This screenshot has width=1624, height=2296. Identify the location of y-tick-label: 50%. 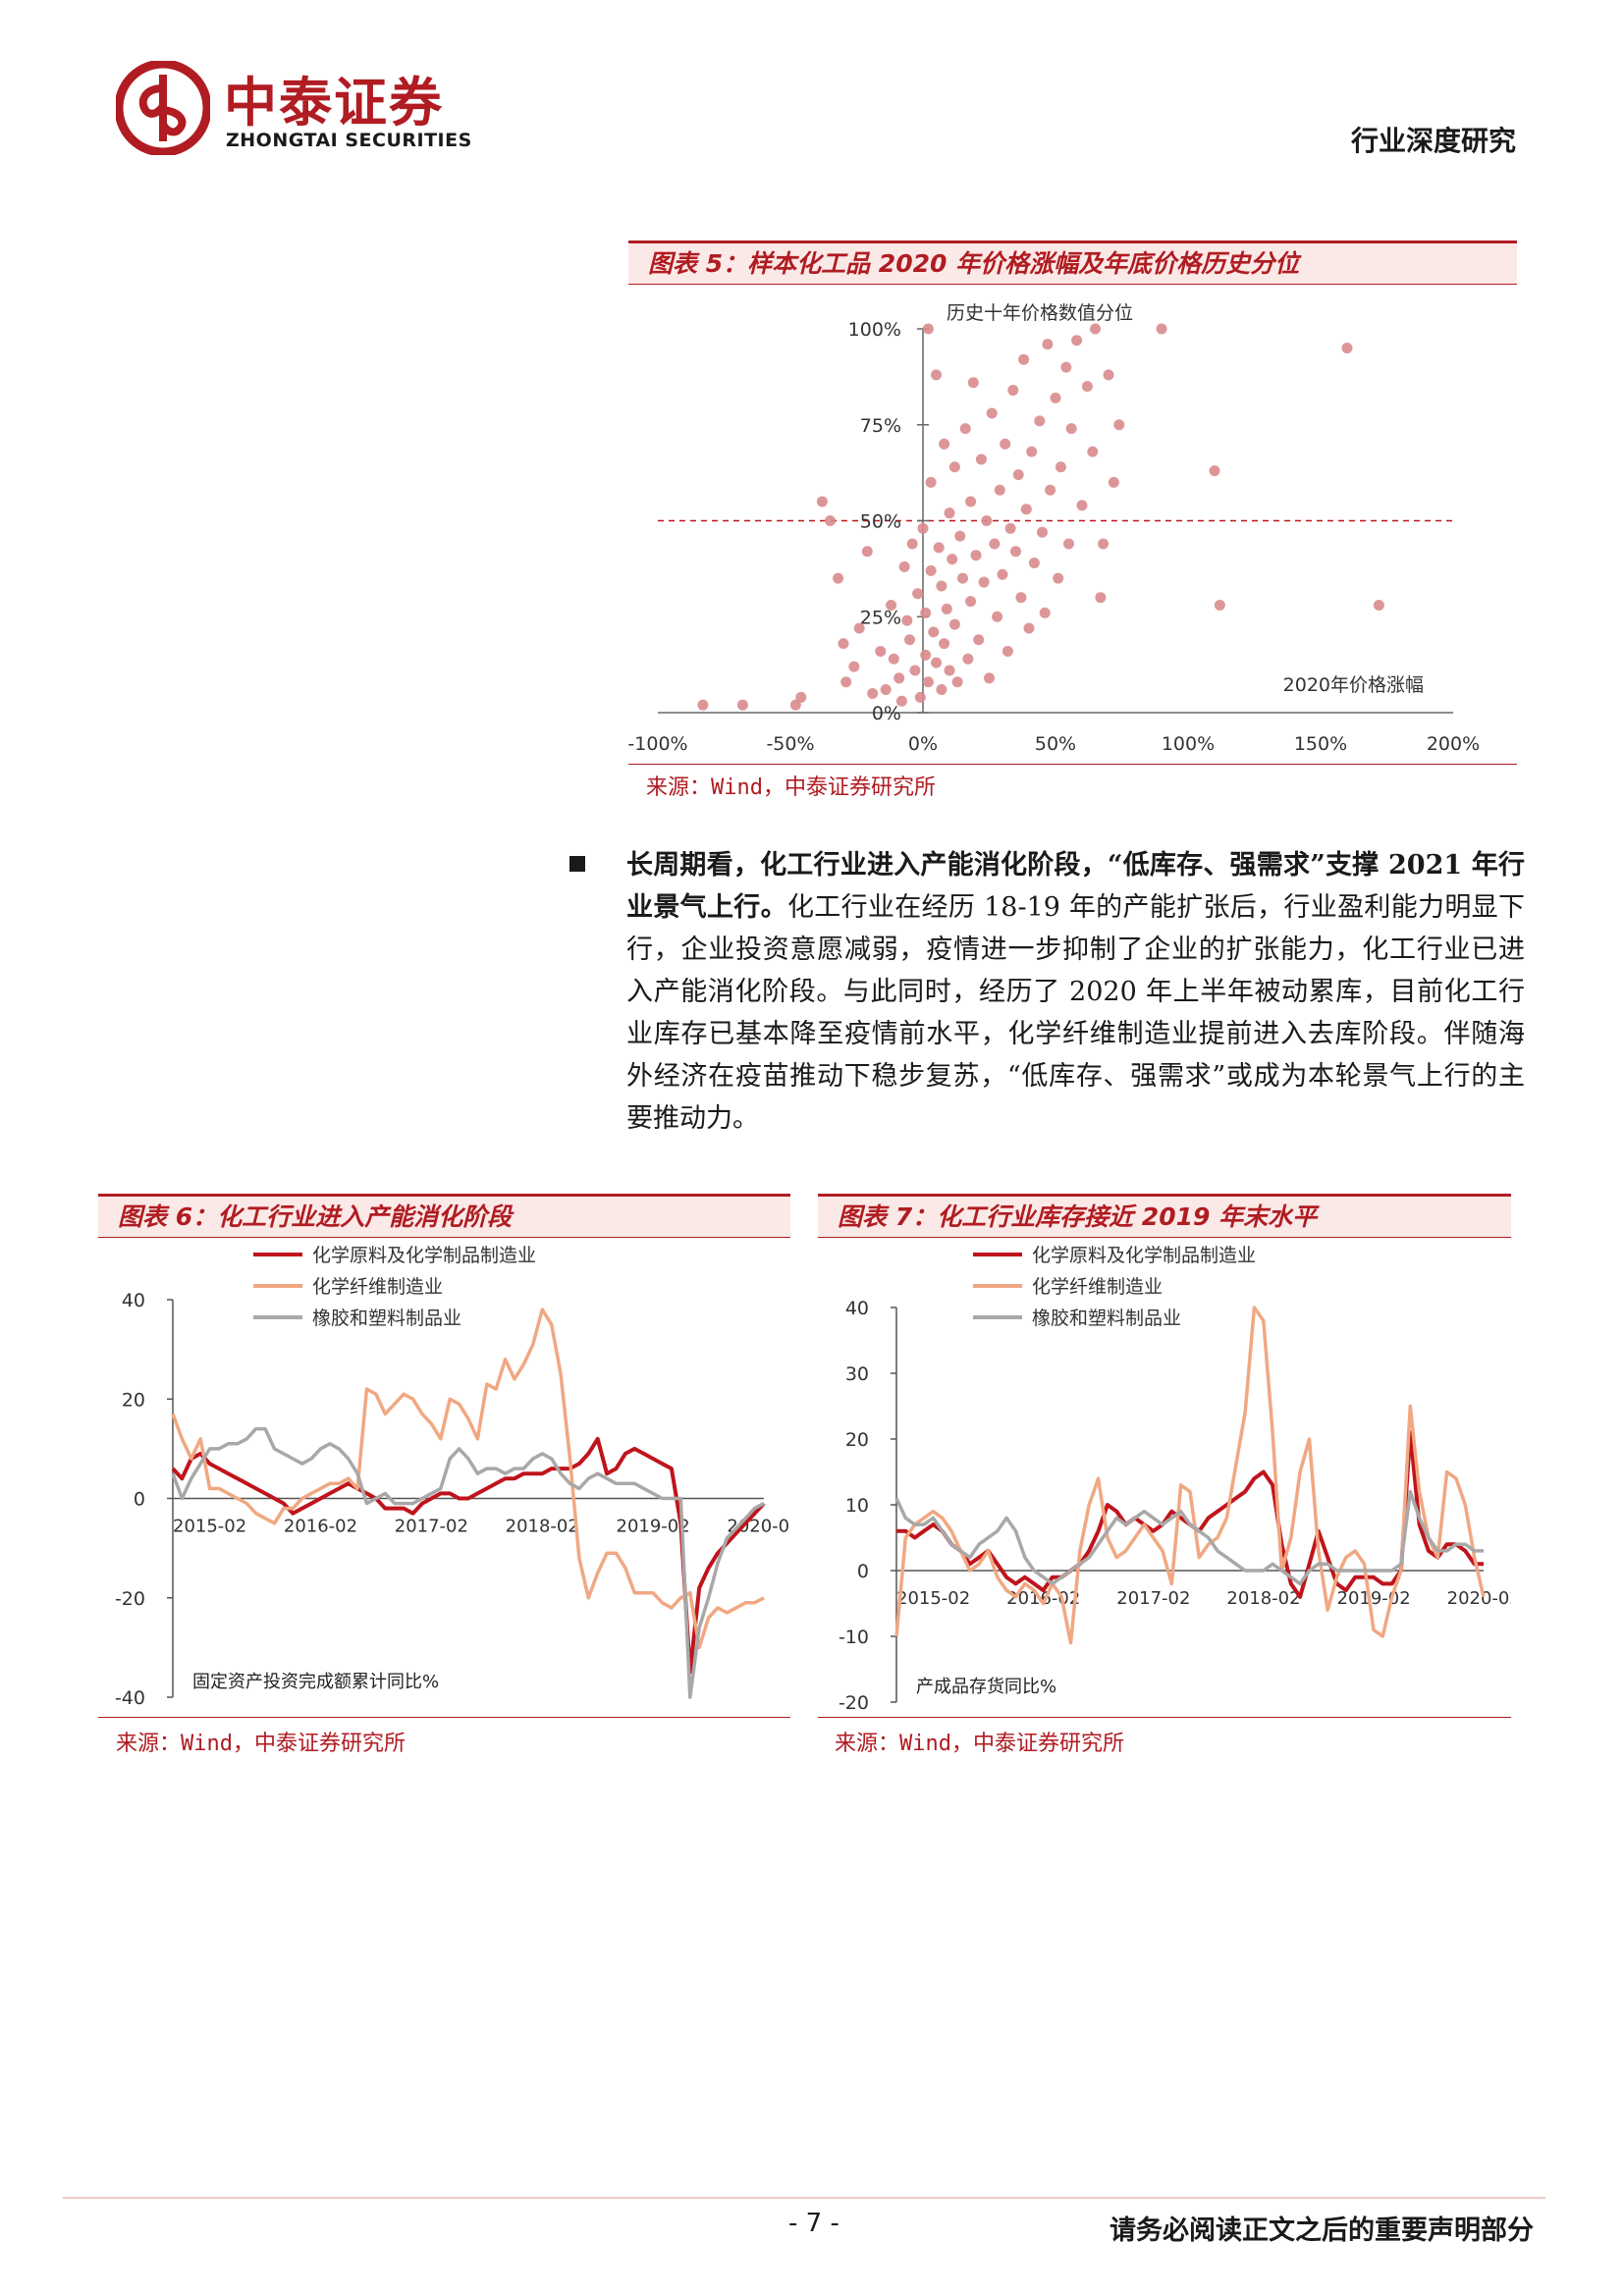
(880, 522).